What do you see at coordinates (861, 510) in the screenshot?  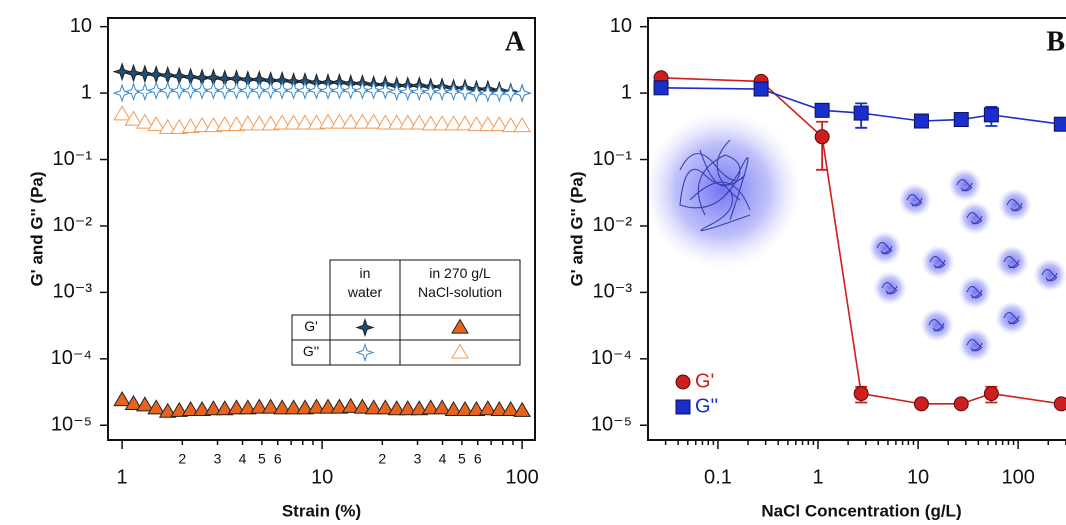 I see `x-axis-label: NaCl Concentration (g/L)` at bounding box center [861, 510].